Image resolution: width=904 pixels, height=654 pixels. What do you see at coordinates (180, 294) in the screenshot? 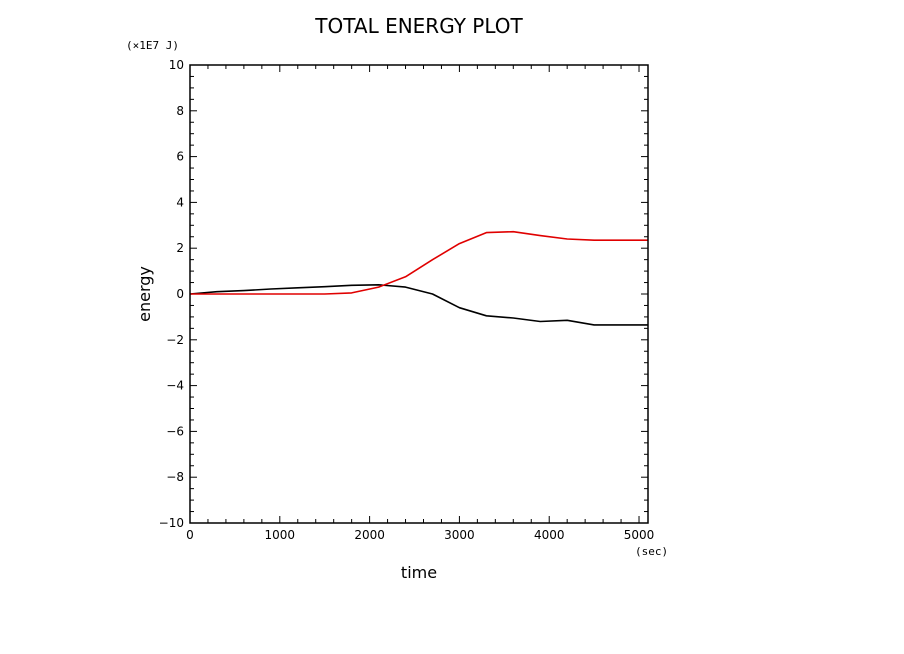
I see `y-tick-label: 0` at bounding box center [180, 294].